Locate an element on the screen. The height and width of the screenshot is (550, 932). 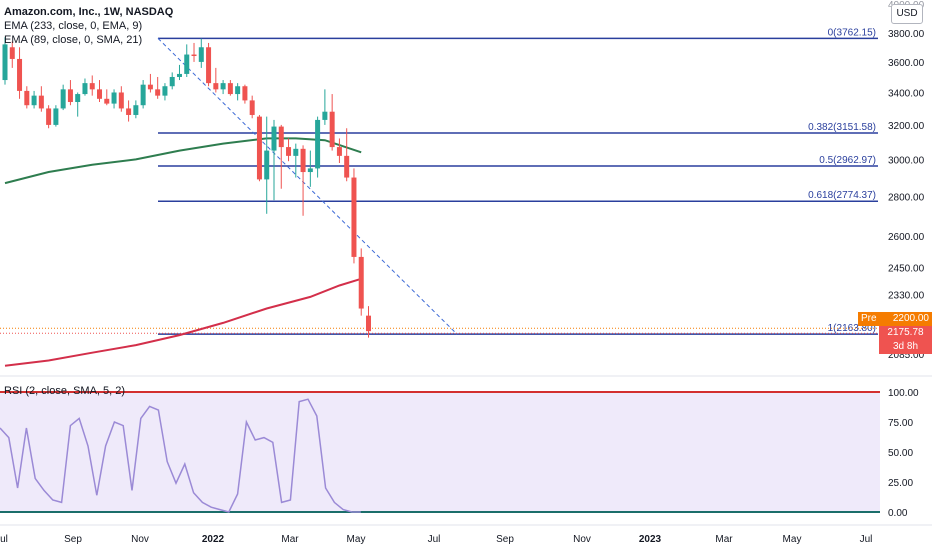
rsi-tick-label: 0.00 is located at coordinates (898, 513).